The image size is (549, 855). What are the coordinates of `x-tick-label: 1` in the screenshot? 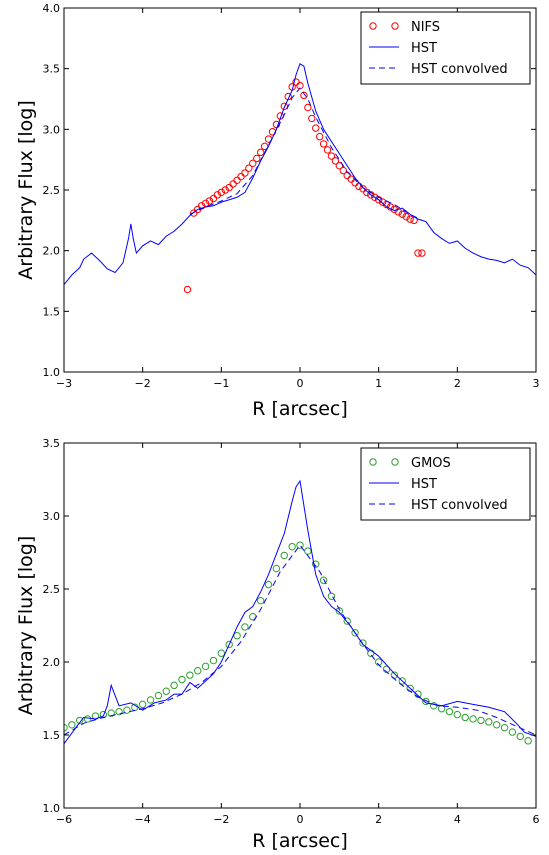 It's located at (378, 383).